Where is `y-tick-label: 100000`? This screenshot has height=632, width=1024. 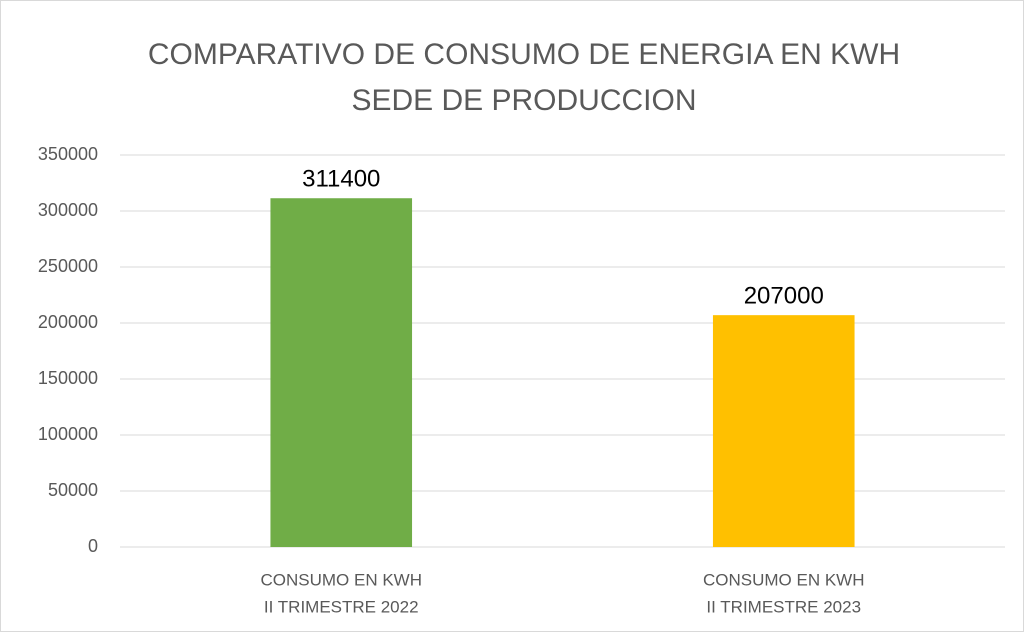
y-tick-label: 100000 is located at coordinates (68, 434).